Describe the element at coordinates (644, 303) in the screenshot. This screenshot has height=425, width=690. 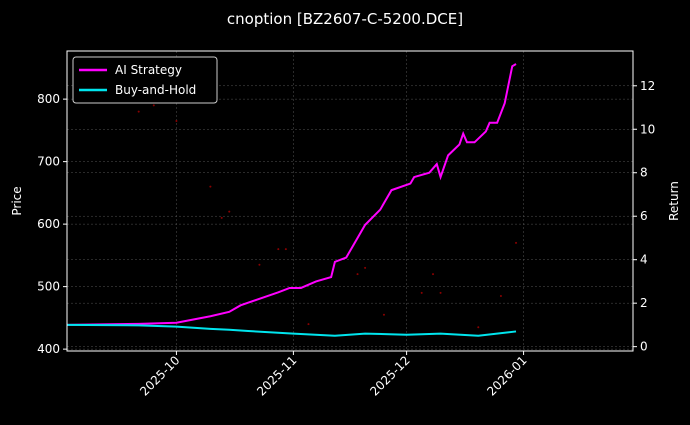
I see `y2-tick-label: 2` at that location.